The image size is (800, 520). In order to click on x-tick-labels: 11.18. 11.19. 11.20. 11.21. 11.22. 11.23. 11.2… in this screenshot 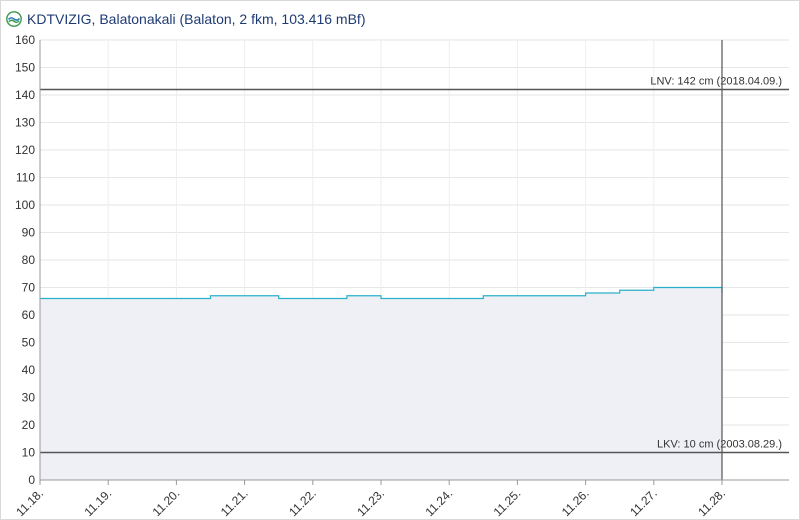, I will do `click(370, 502)`.